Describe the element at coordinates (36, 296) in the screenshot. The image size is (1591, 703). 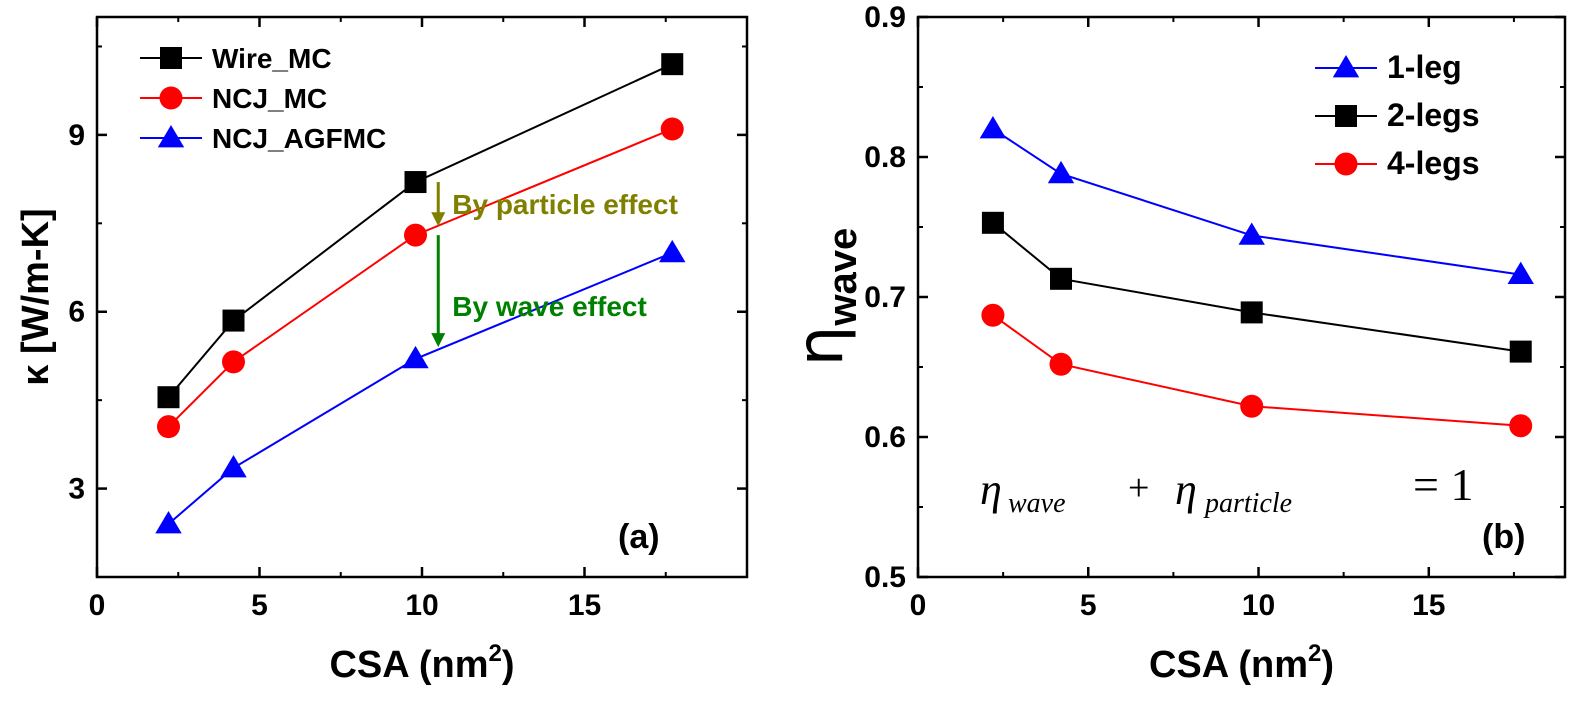
I see `y-axis-label: κ [W/m-K]` at that location.